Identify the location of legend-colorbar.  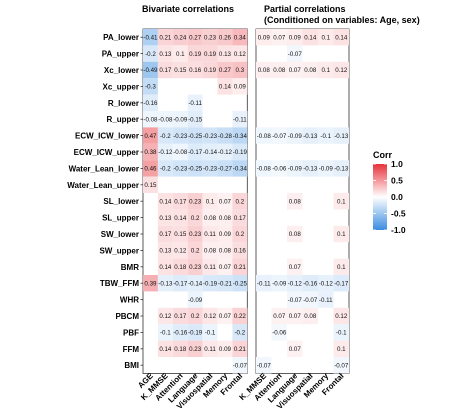
(380, 197).